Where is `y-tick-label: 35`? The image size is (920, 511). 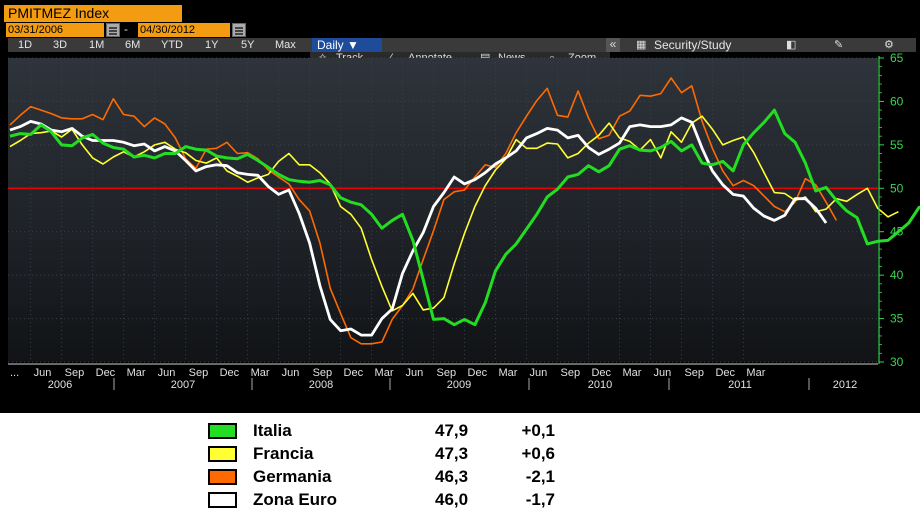 y-tick-label: 35 is located at coordinates (897, 319).